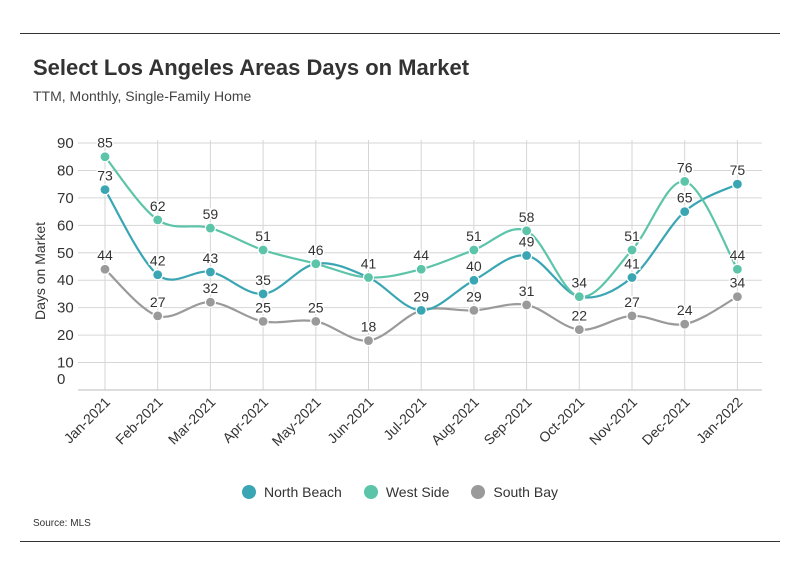  I want to click on legend-item-north-beach: North Beach, so click(292, 492).